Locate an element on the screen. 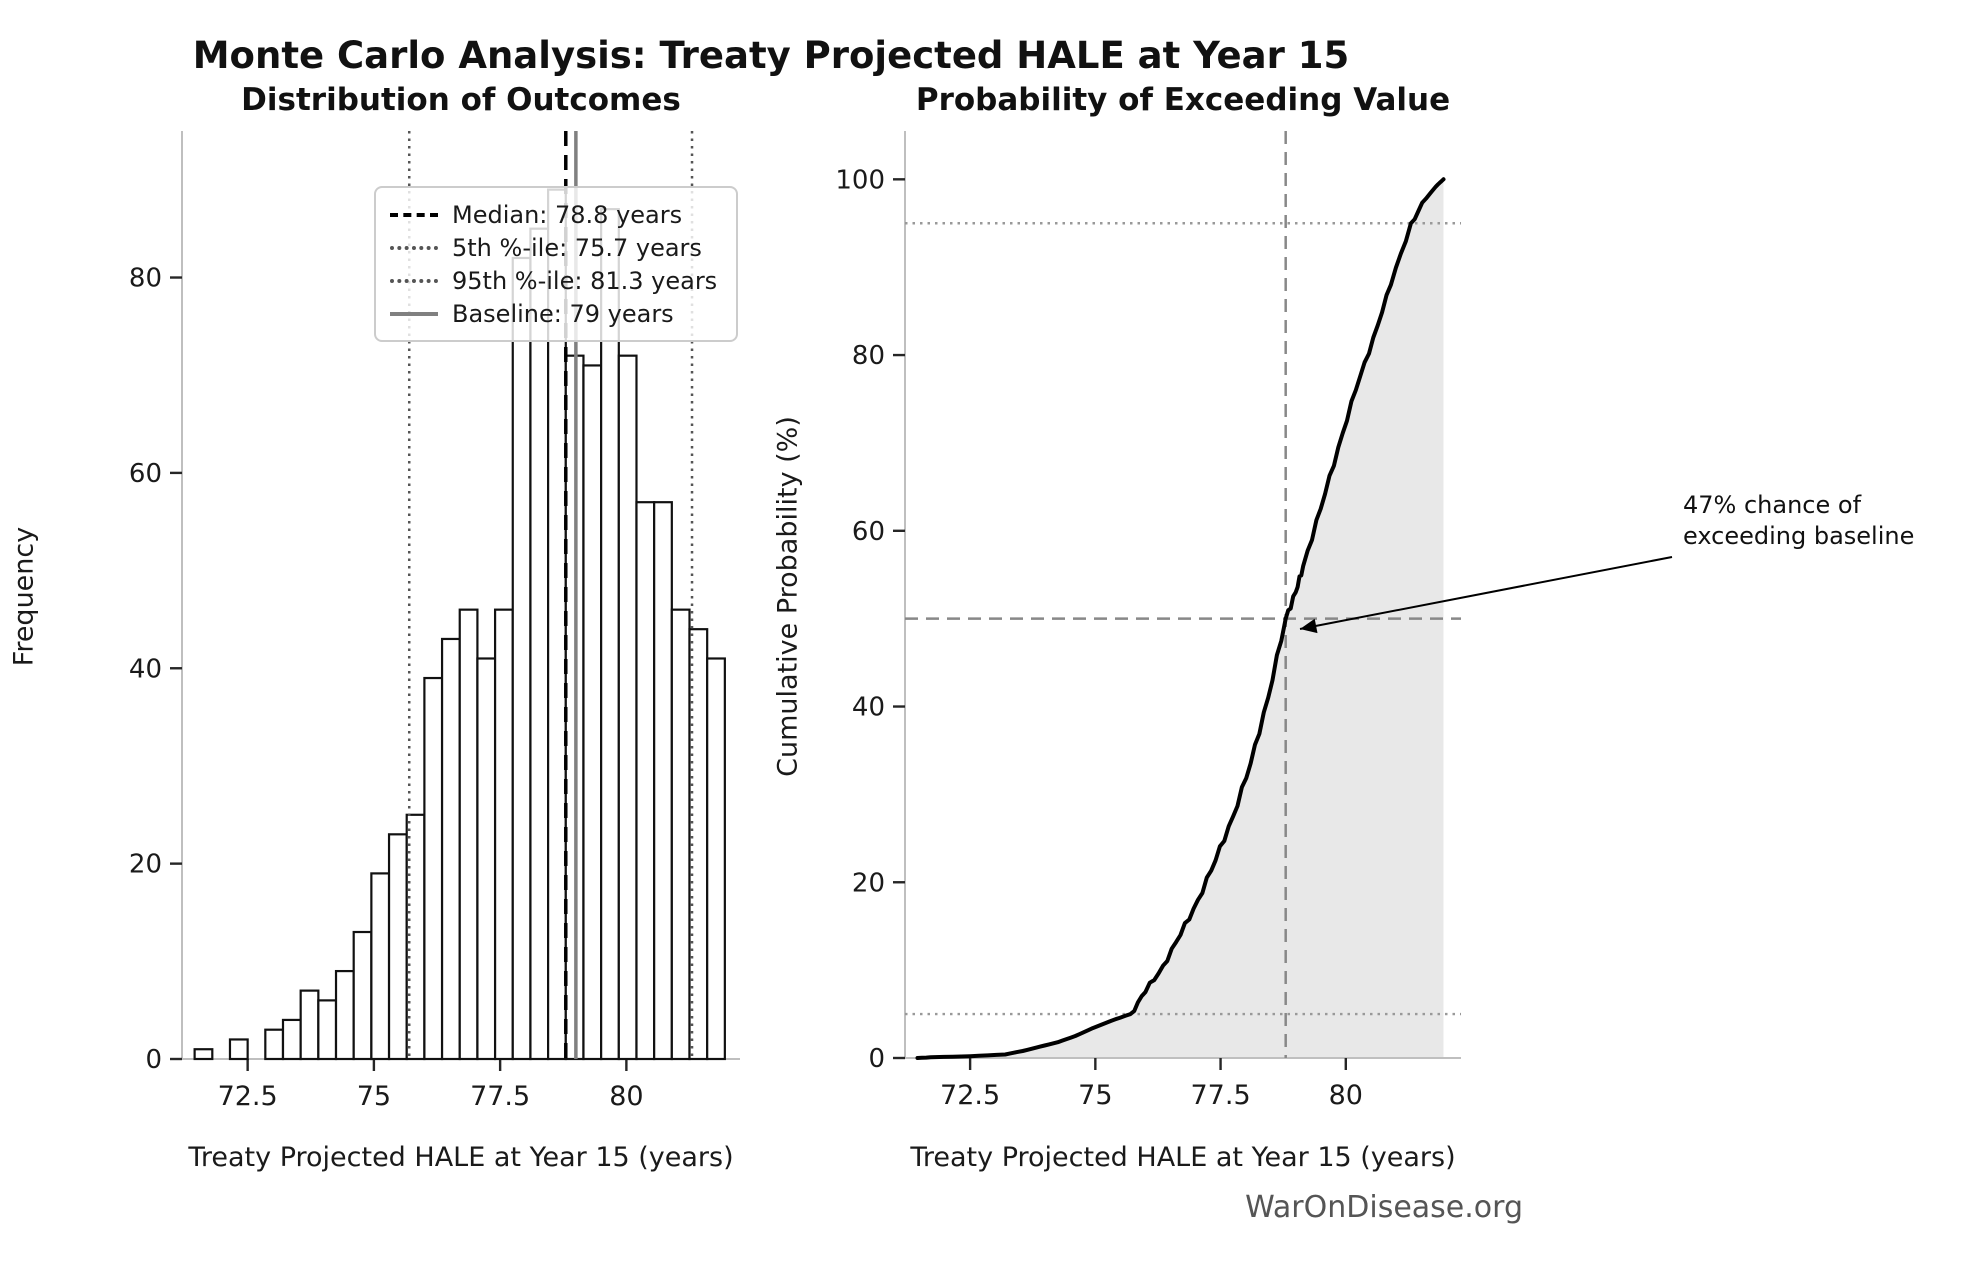 This screenshot has height=1280, width=1979. legend-item-label: Baseline: 79 years is located at coordinates (563, 313).